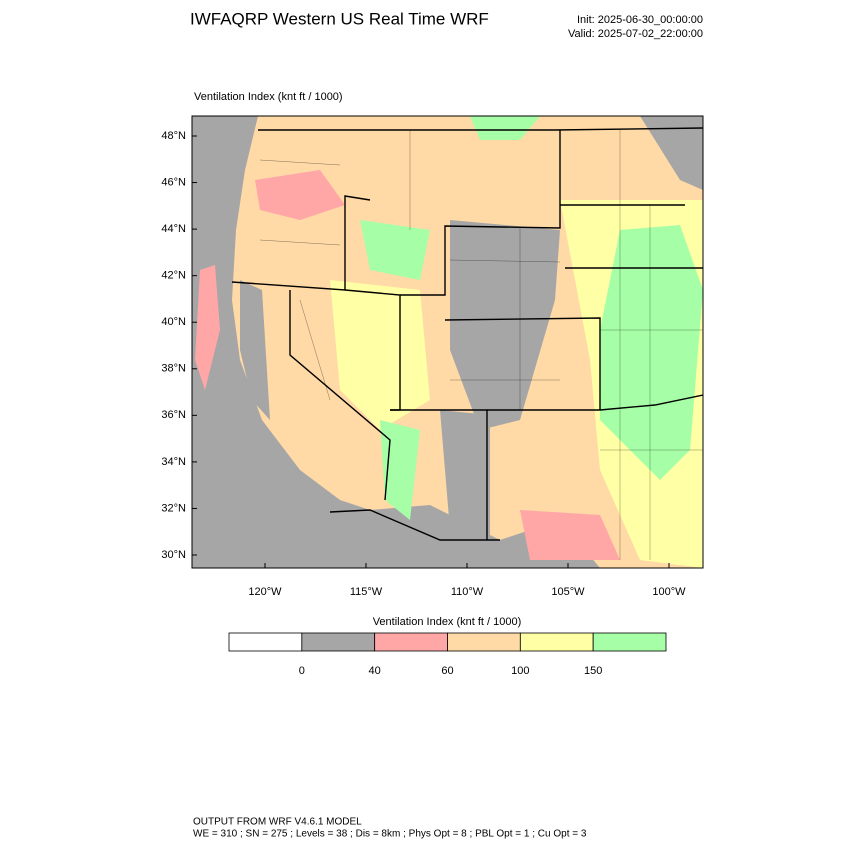  What do you see at coordinates (173, 322) in the screenshot?
I see `lat-tick-label: 40°N` at bounding box center [173, 322].